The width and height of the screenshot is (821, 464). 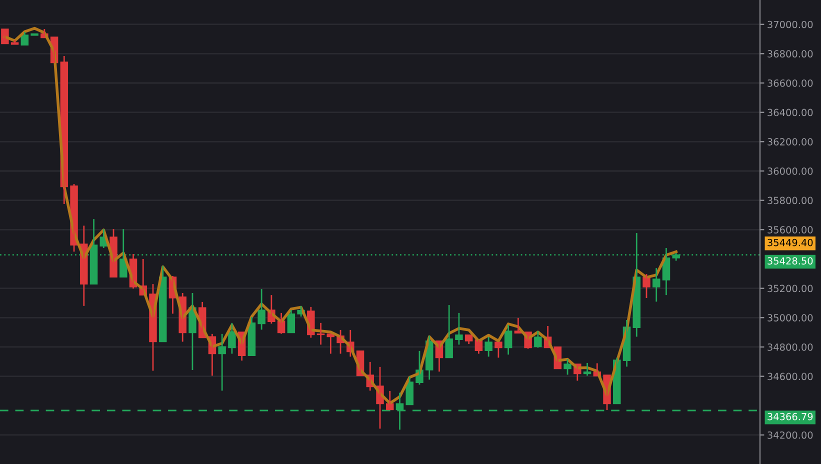 What do you see at coordinates (790, 24) in the screenshot?
I see `y-tick-label: 37000.00` at bounding box center [790, 24].